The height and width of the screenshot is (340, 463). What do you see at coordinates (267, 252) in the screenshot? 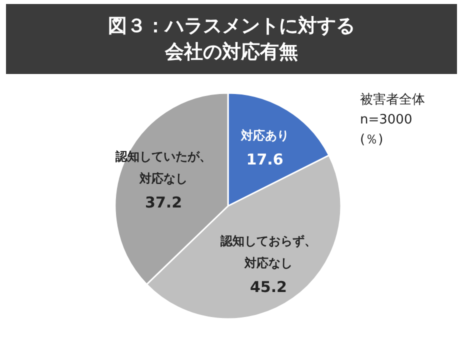
I see `slice-label: 認知しておらず、対応なし` at bounding box center [267, 252].